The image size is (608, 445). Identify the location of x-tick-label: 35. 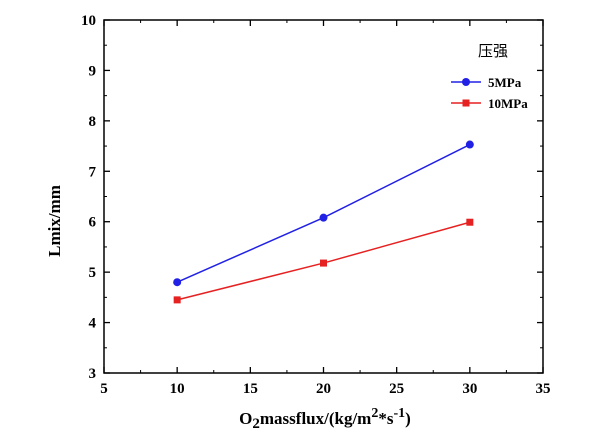
(543, 389).